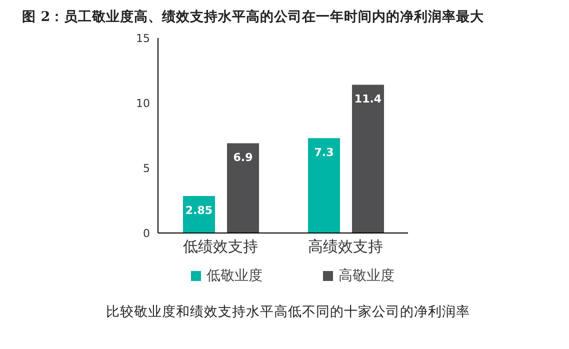  Describe the element at coordinates (143, 38) in the screenshot. I see `y-tick-label: 15` at that location.